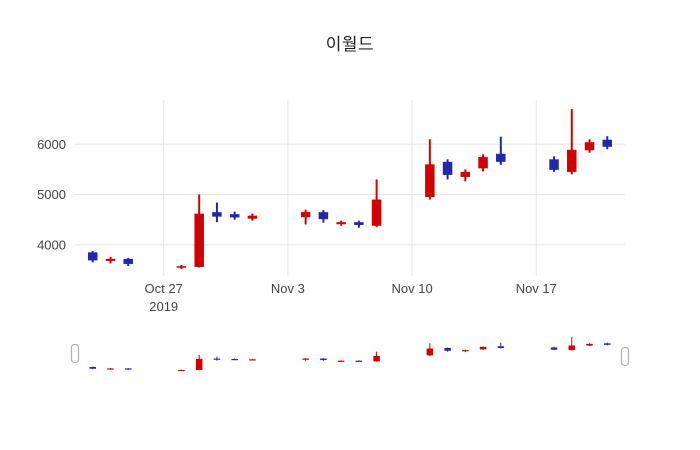 The height and width of the screenshot is (450, 700). What do you see at coordinates (625, 356) in the screenshot?
I see `rangeslider-handle-right` at bounding box center [625, 356].